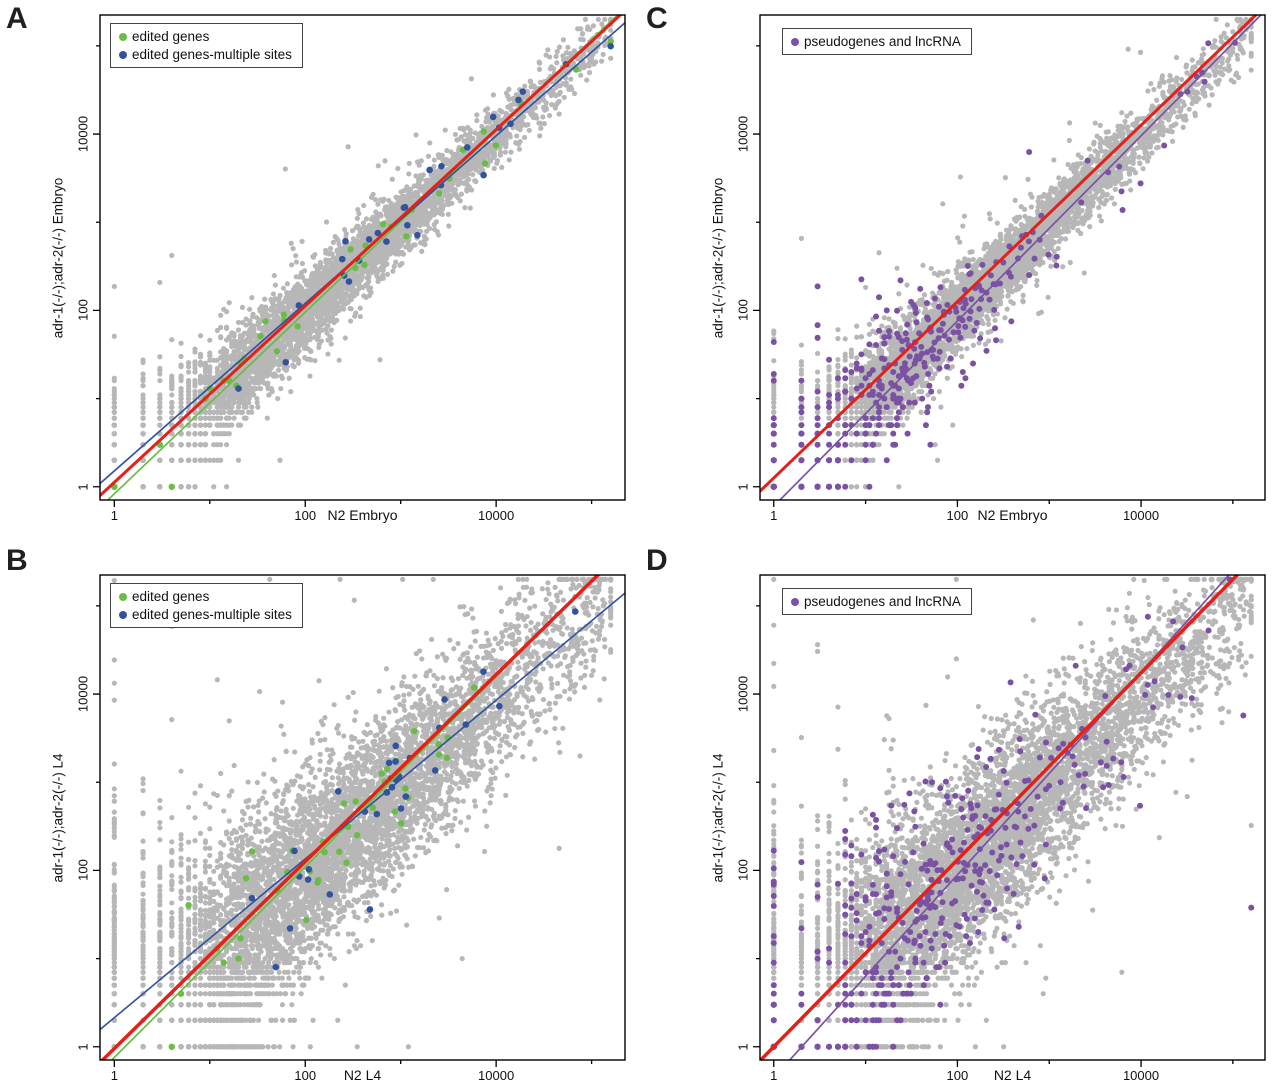 This screenshot has width=1280, height=1084. Describe the element at coordinates (657, 18) in the screenshot. I see `panel-letter-c: C` at that location.